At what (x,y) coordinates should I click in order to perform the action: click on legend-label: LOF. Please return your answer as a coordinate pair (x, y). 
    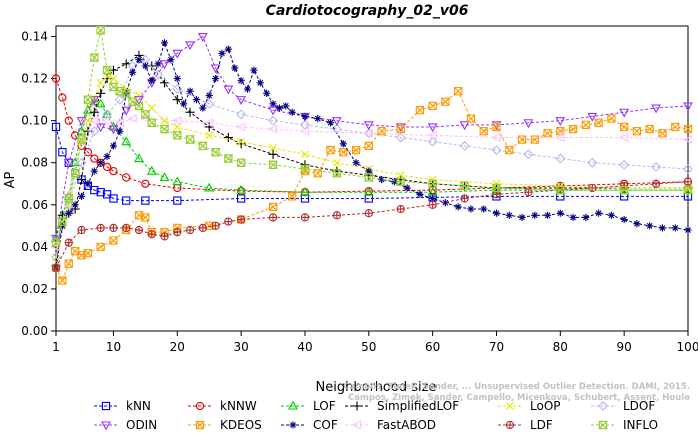
    Looking at the image, I should click on (324, 406).